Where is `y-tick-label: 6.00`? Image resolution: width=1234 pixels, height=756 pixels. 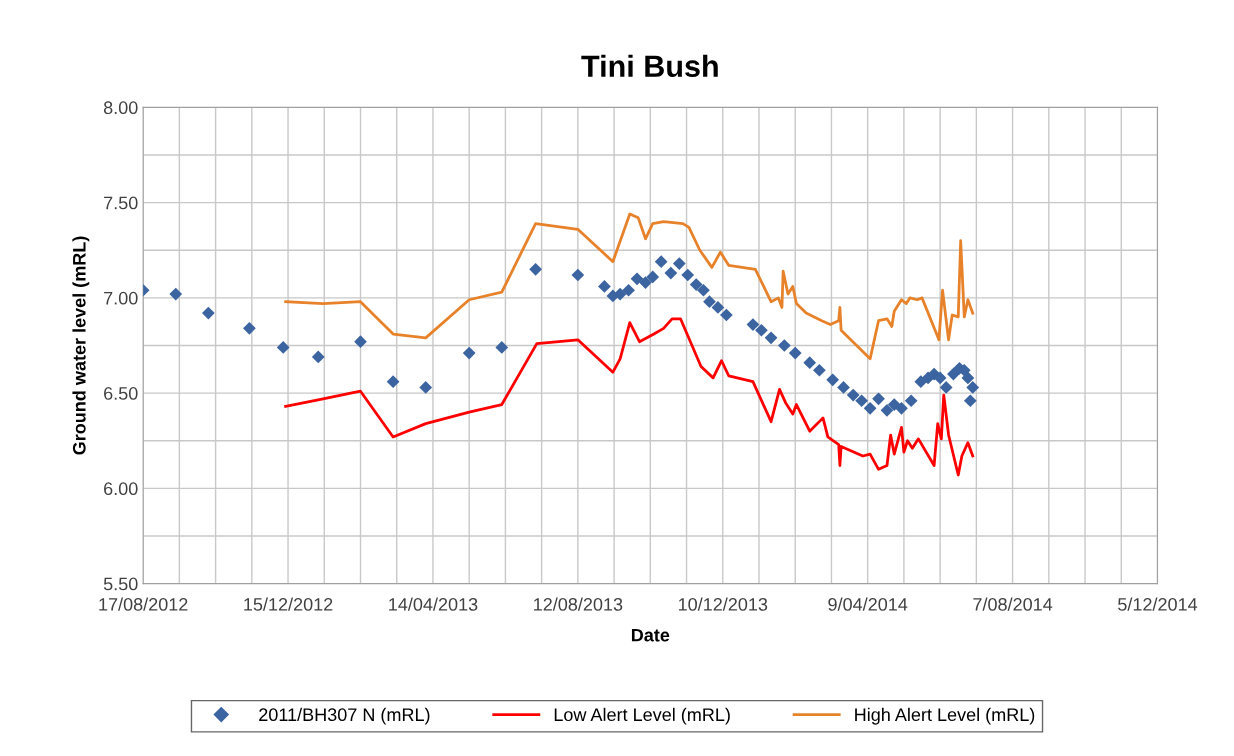
y-tick-label: 6.00 is located at coordinates (121, 489).